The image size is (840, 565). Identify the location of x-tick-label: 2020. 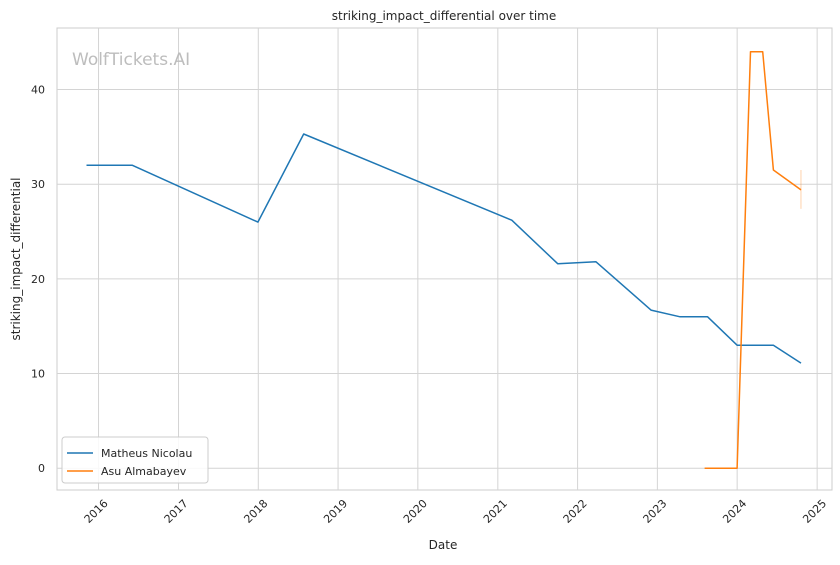
(415, 511).